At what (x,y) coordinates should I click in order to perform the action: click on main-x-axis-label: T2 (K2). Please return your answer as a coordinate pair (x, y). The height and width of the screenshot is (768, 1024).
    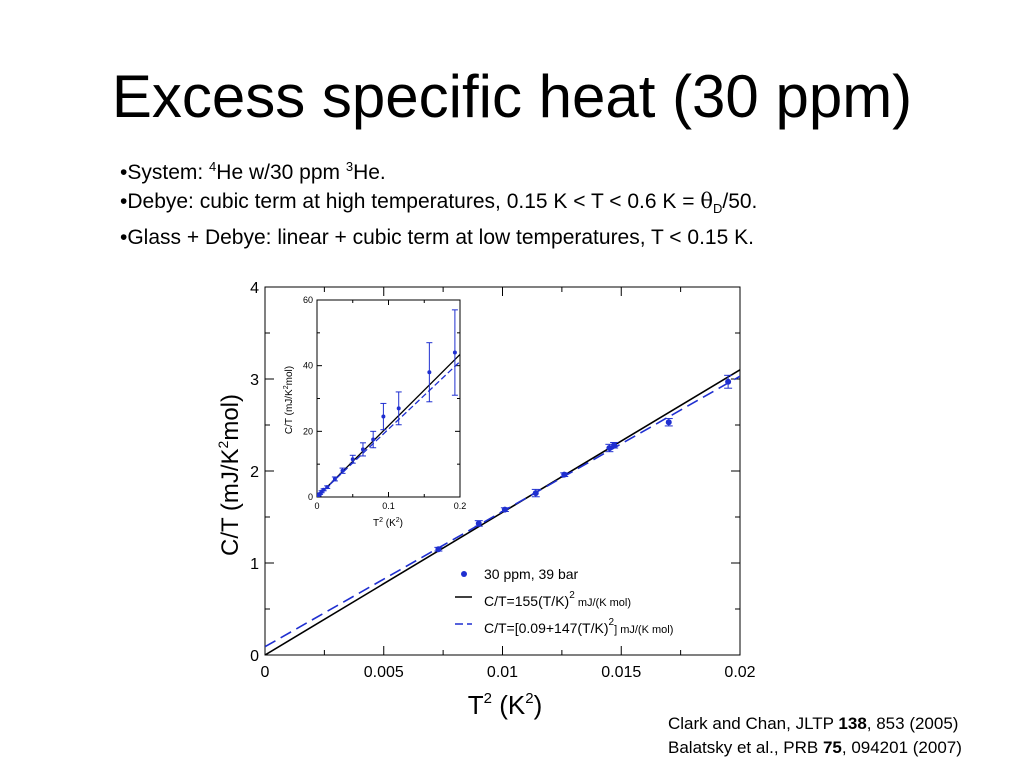
    Looking at the image, I should click on (505, 705).